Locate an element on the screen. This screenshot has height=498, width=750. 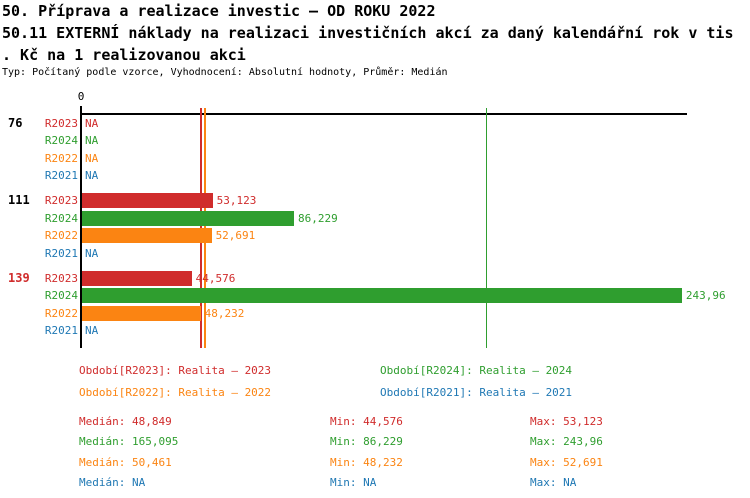
stat-max-r2023: Max: 53,123 is located at coordinates (566, 421).